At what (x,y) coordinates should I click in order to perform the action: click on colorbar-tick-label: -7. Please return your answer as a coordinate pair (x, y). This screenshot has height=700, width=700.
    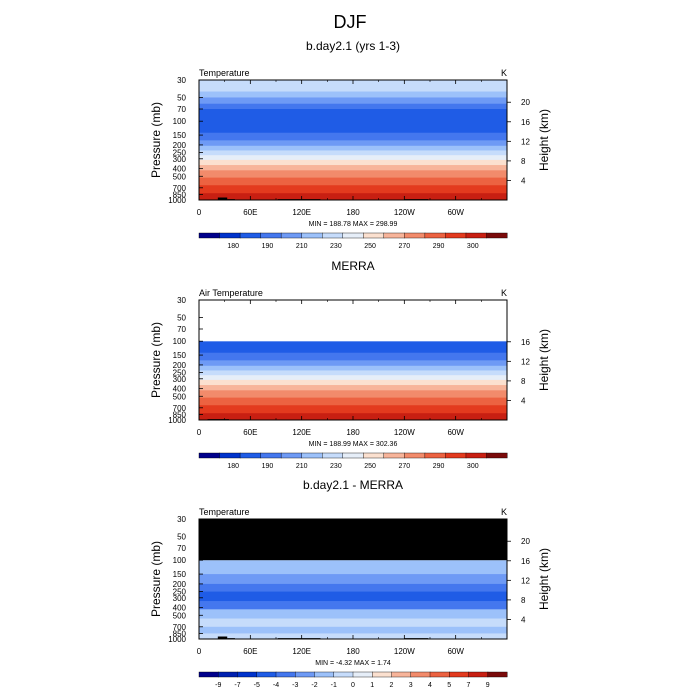
    Looking at the image, I should click on (237, 685).